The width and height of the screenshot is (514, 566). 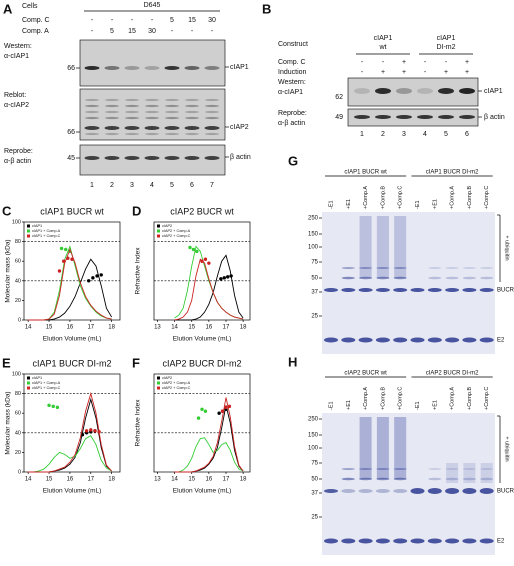 I want to click on chart-title: cIAP1 BUCR wt, so click(x=72, y=211).